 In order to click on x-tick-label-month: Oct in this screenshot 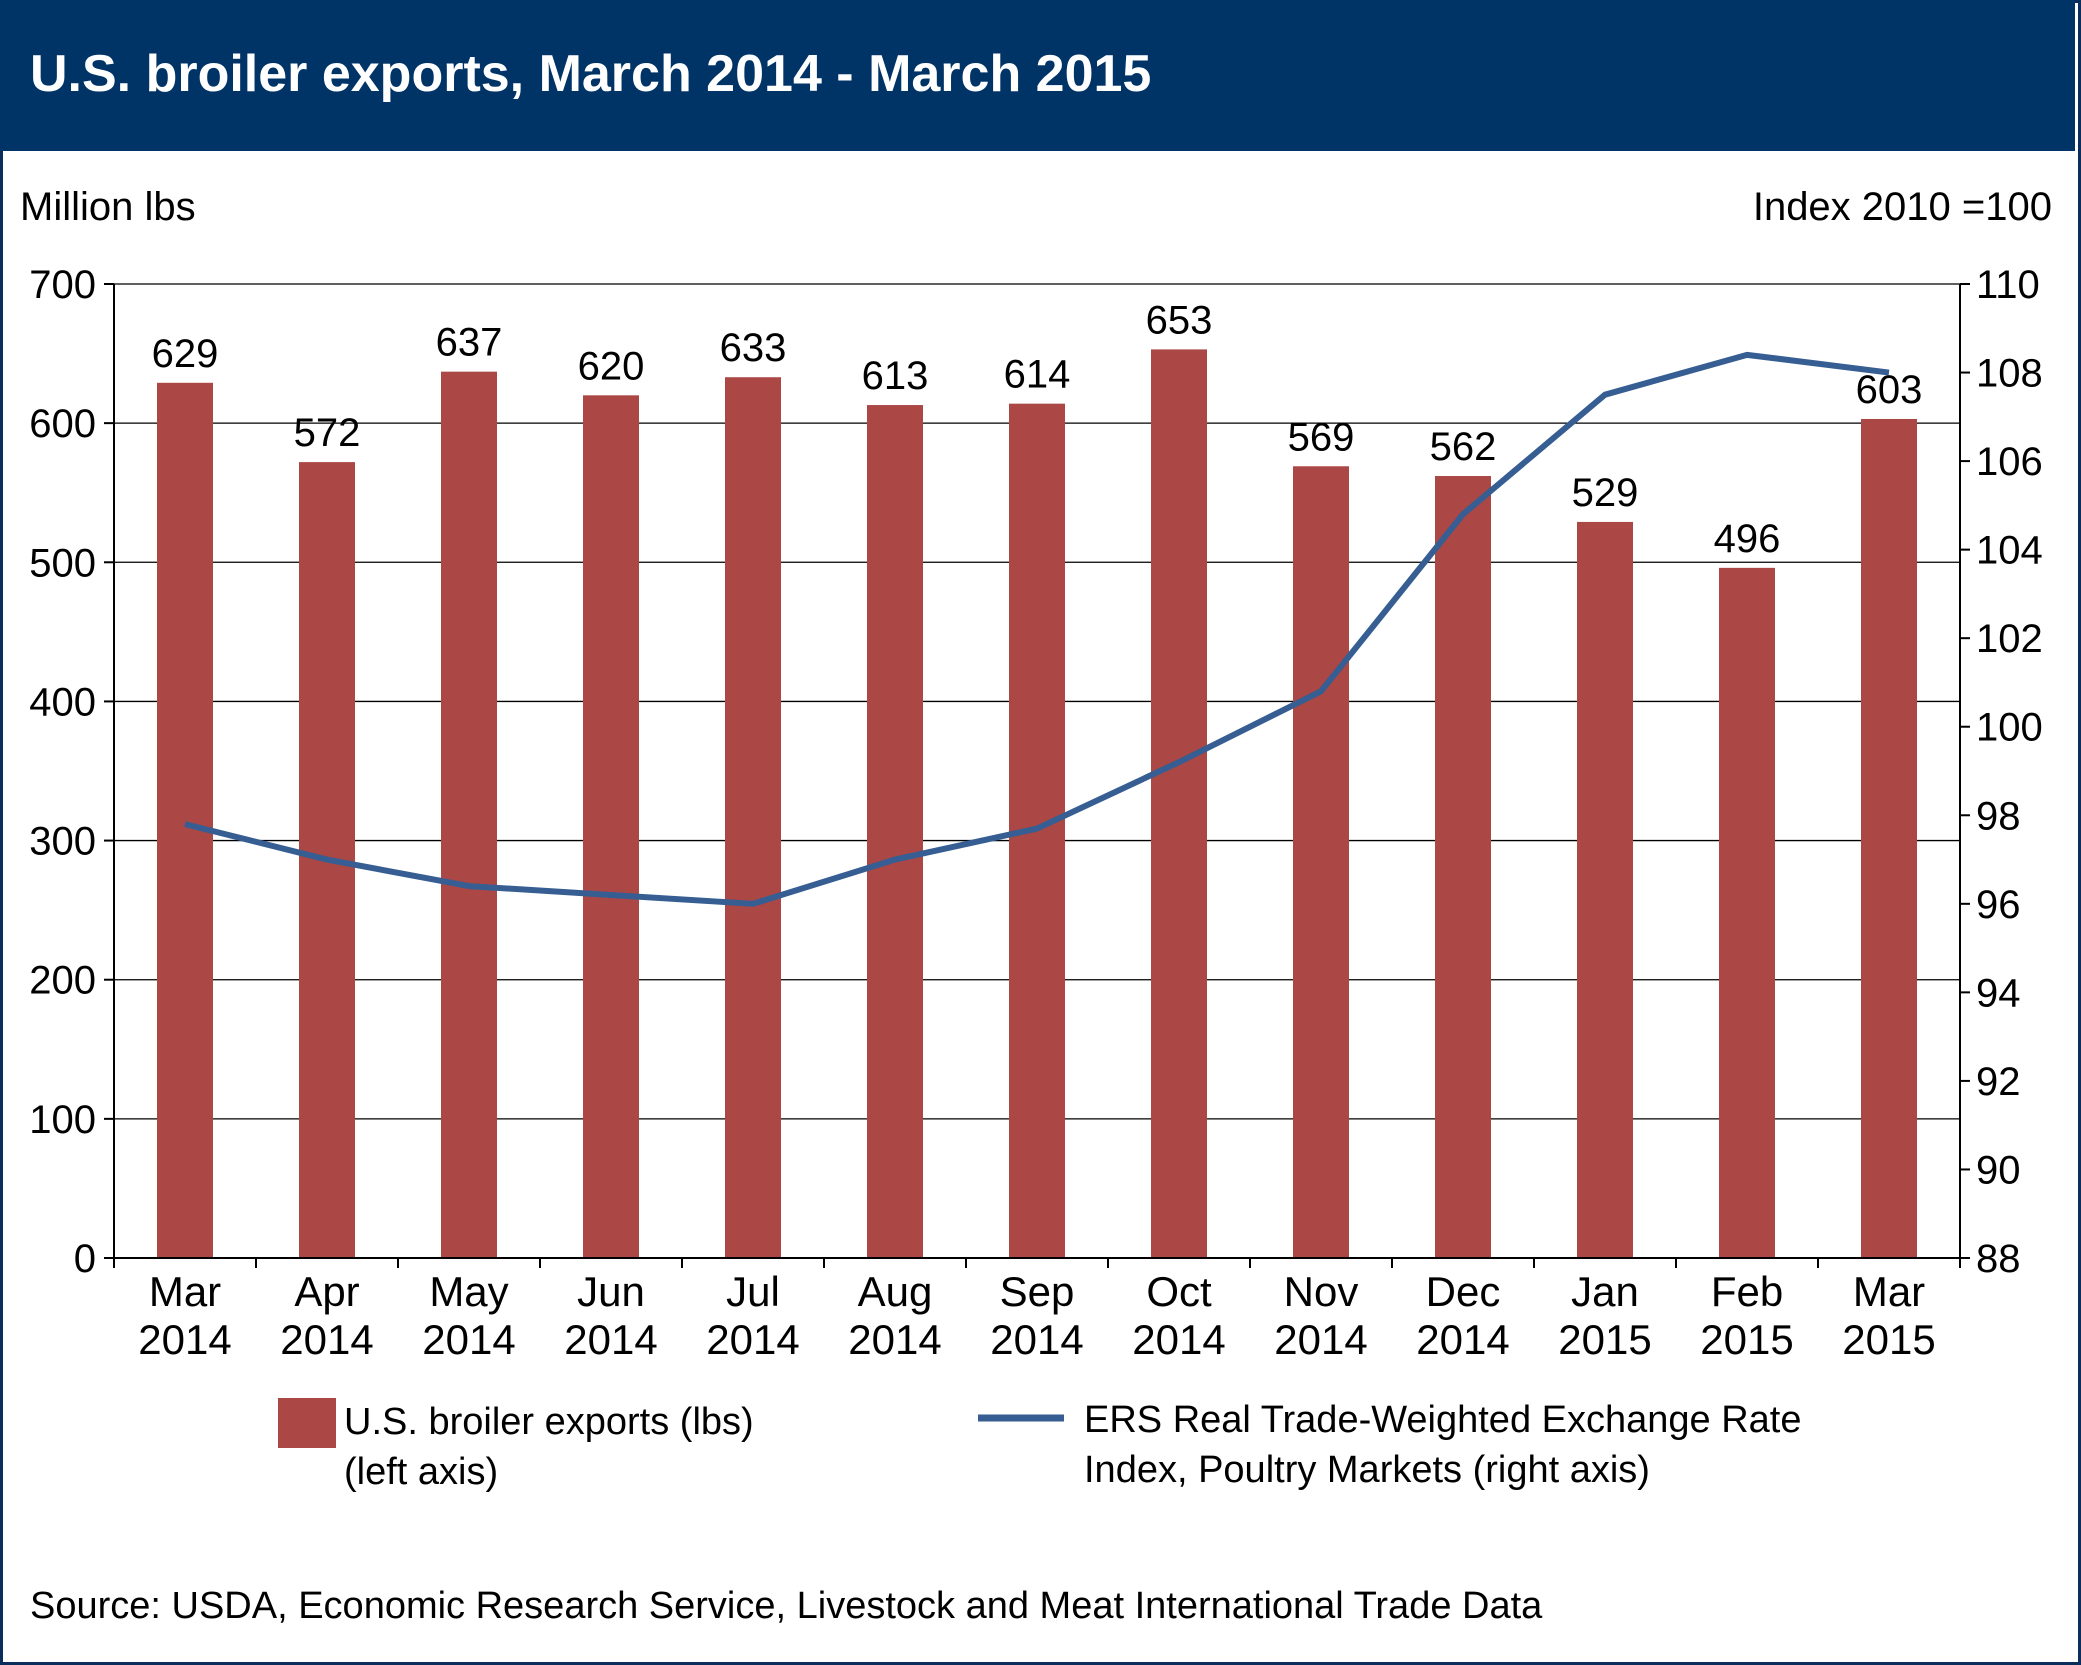, I will do `click(1179, 1291)`.